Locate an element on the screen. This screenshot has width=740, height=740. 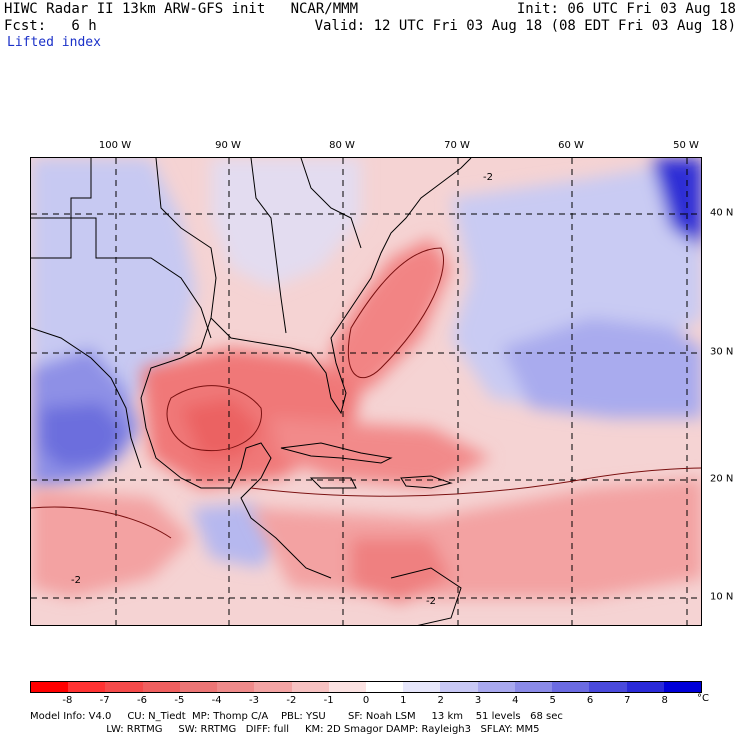
colorbar-tick-label: 3 is located at coordinates (478, 700).